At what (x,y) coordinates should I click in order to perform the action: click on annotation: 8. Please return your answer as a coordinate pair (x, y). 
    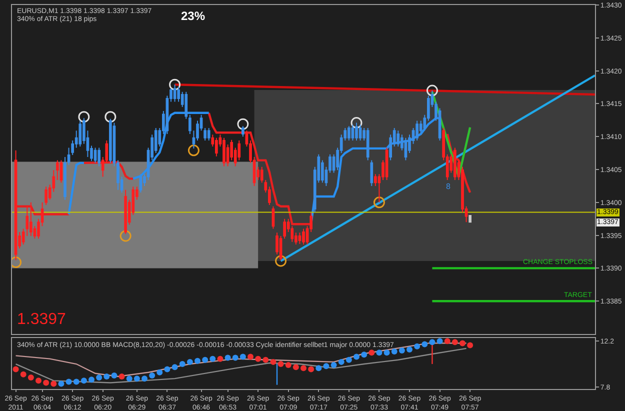
    Looking at the image, I should click on (448, 186).